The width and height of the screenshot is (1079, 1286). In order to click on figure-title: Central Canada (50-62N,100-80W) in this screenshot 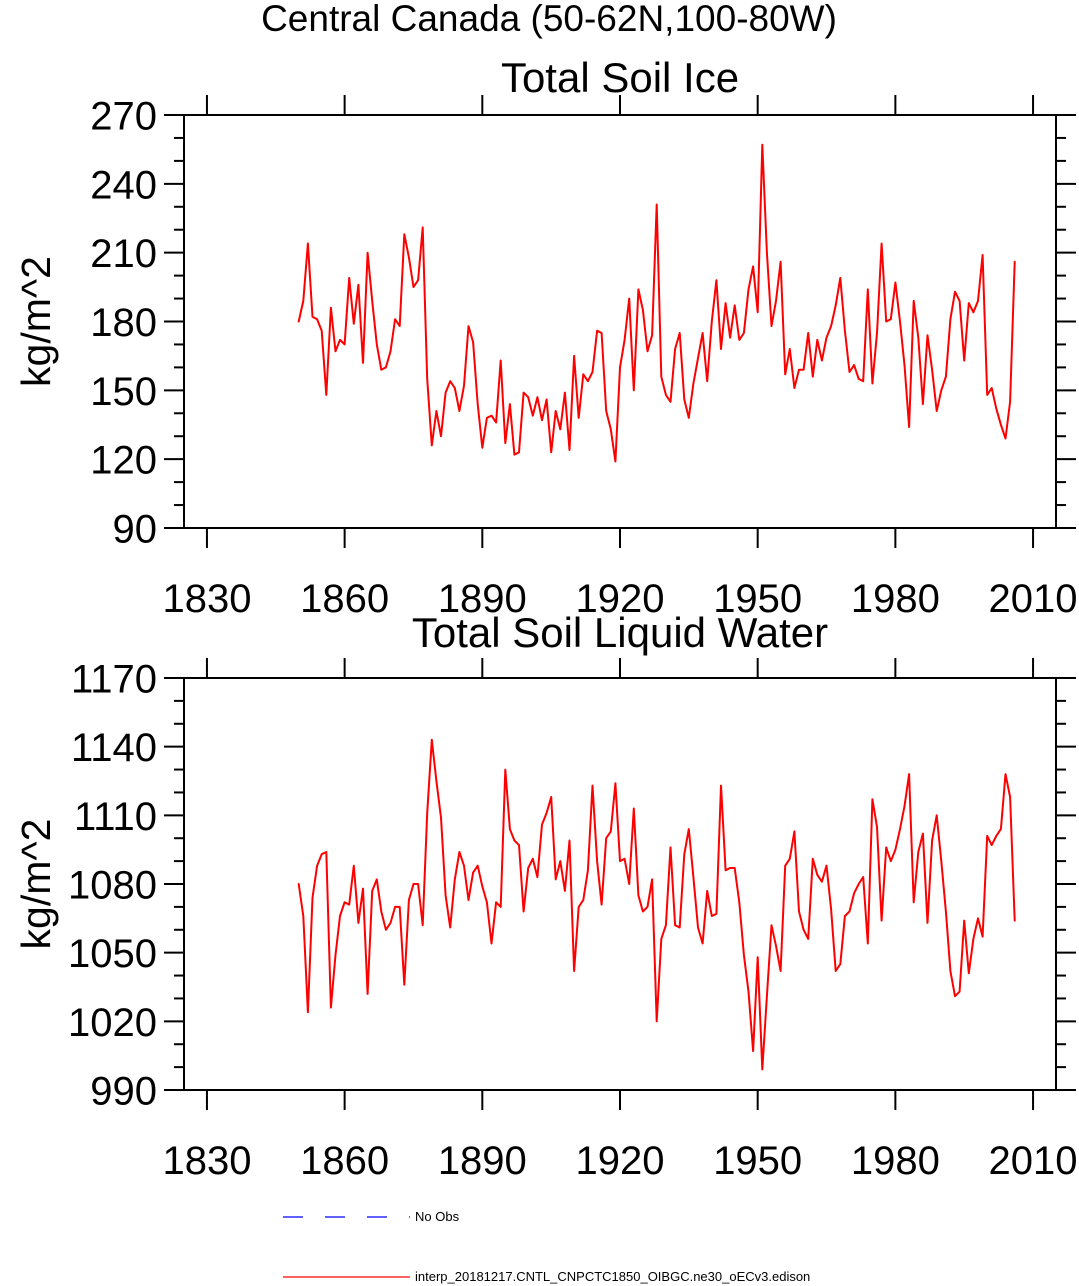, I will do `click(549, 19)`.